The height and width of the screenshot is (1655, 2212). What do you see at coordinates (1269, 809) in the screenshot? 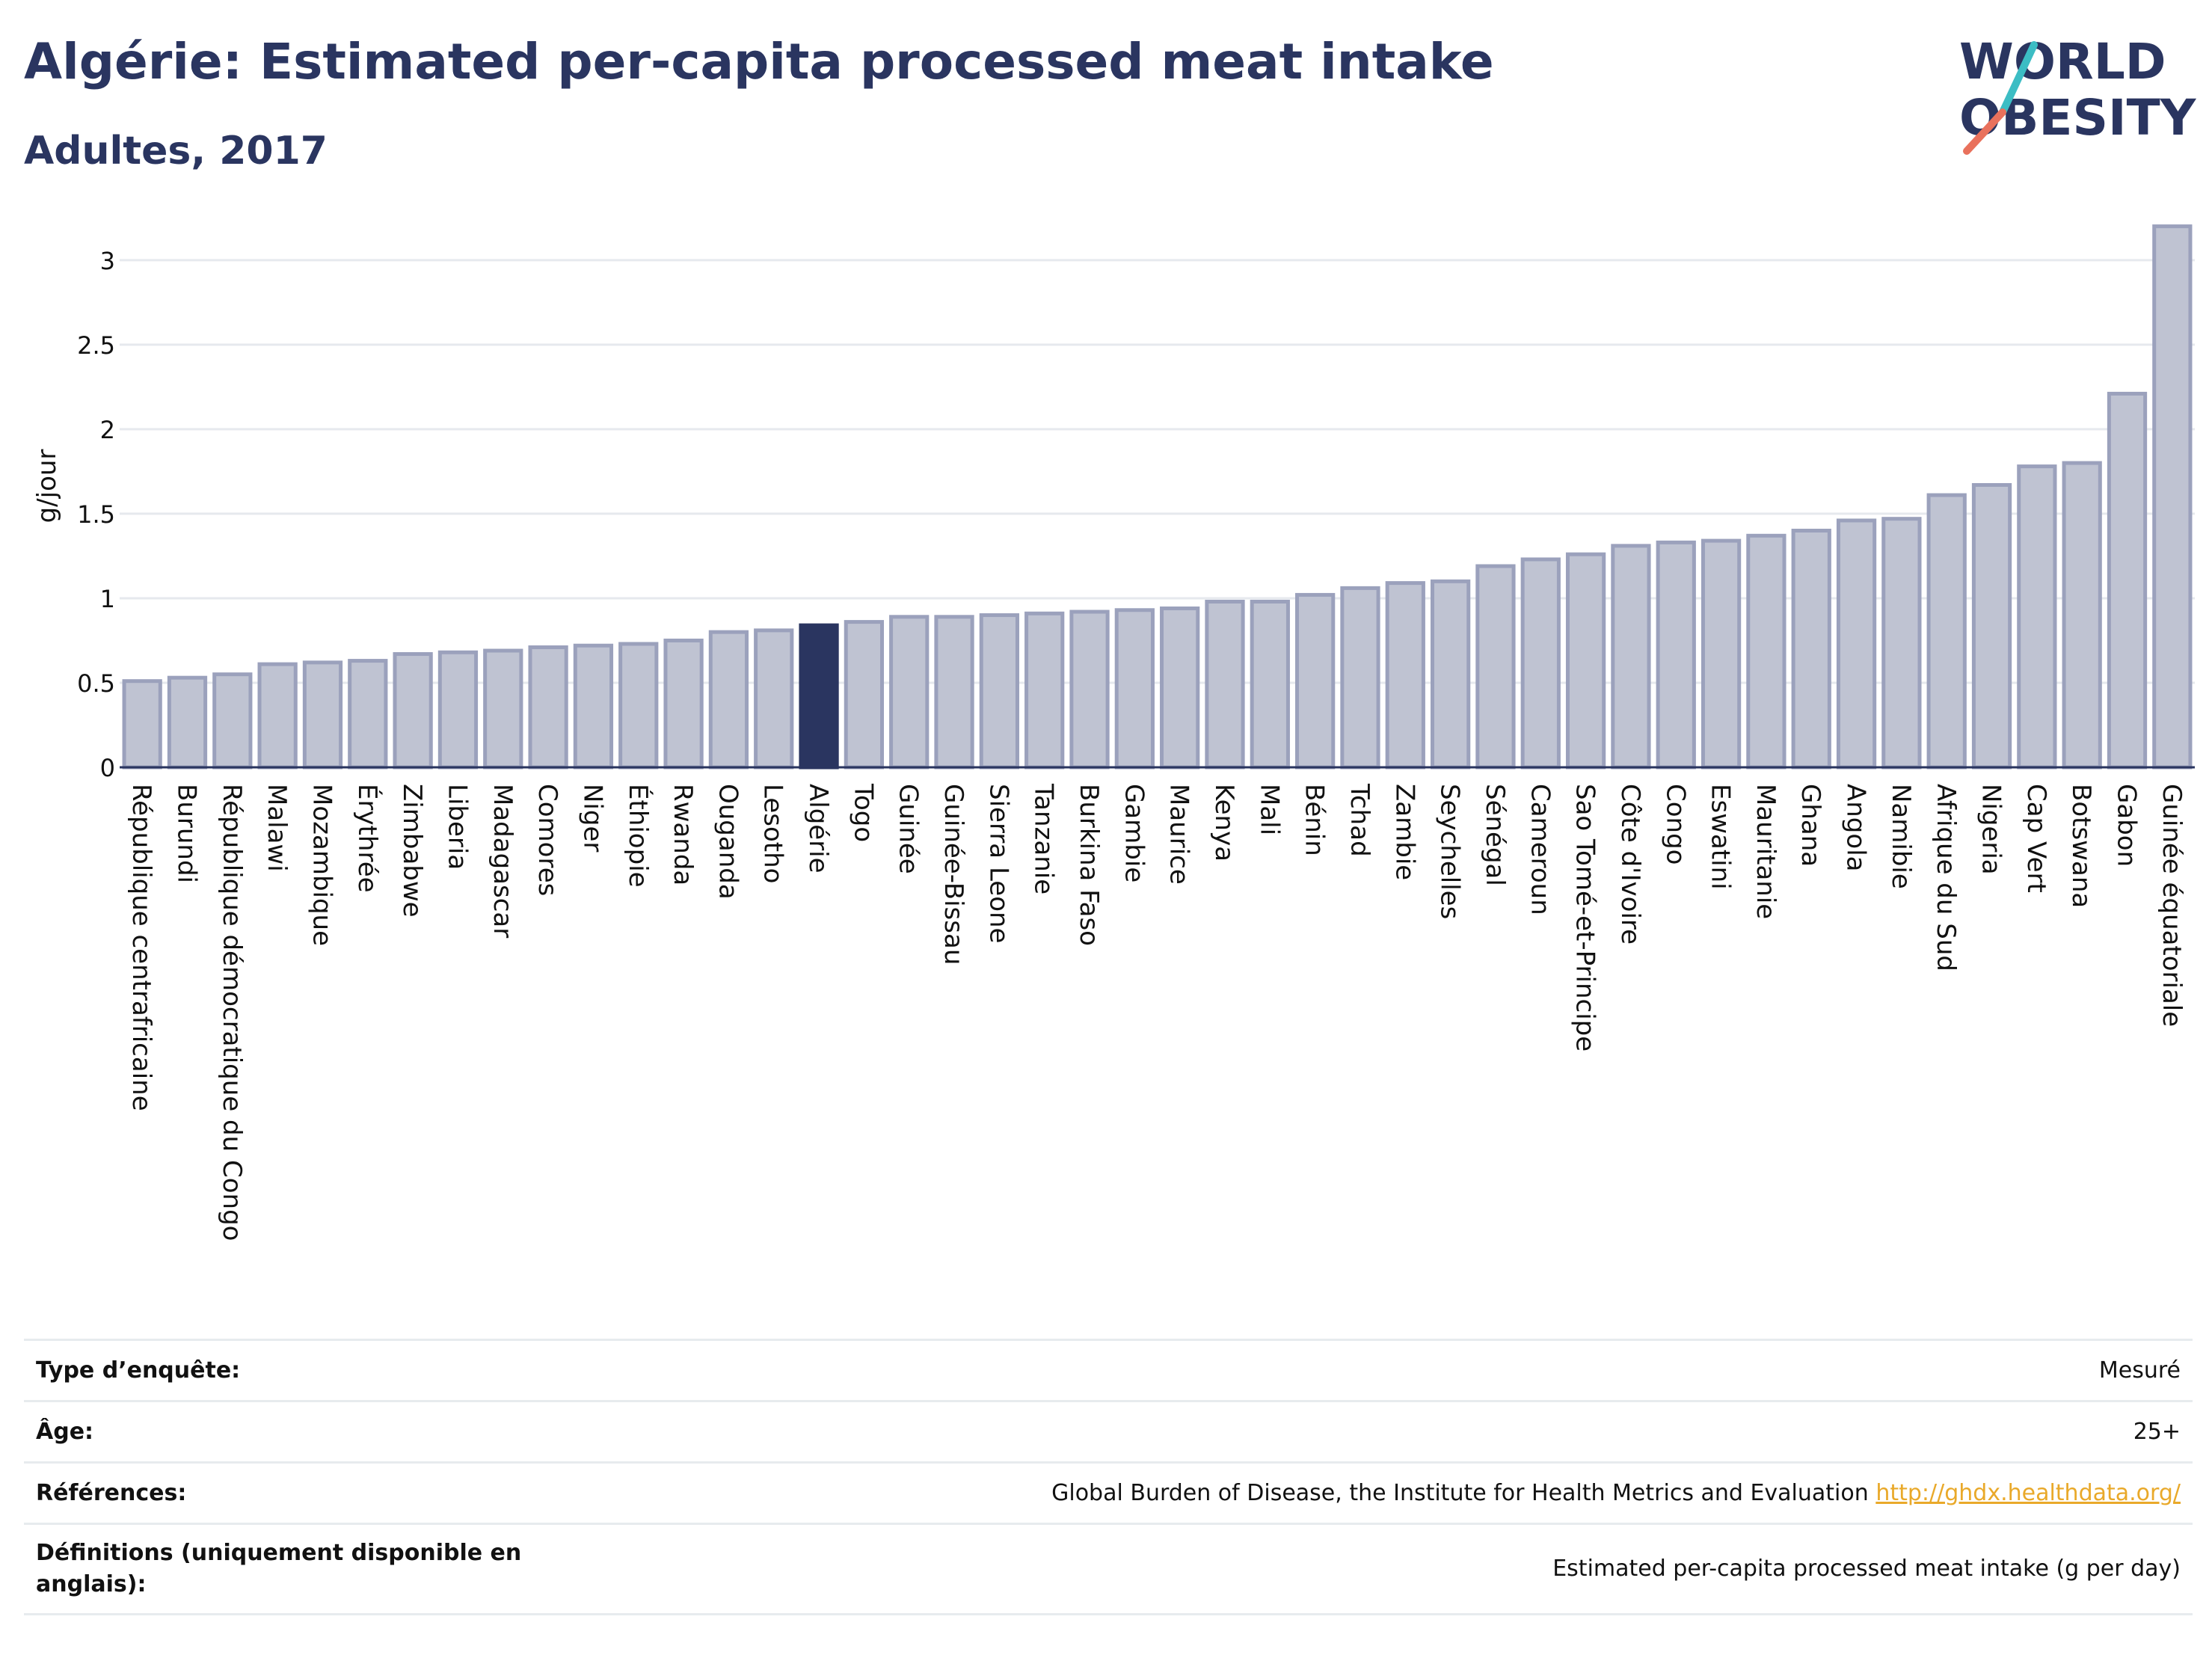
I see `x-tick-label: Mali` at bounding box center [1269, 809].